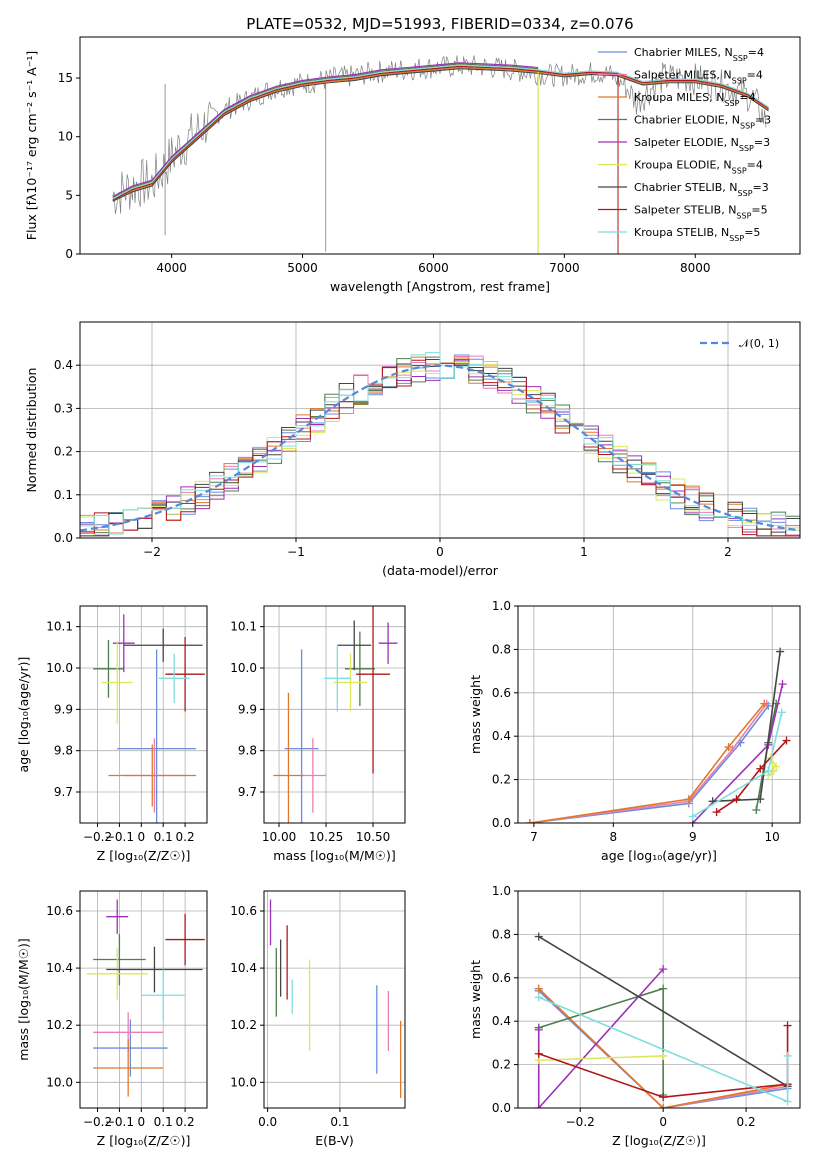  I want to click on y-tick-label: 0, so click(69, 254).